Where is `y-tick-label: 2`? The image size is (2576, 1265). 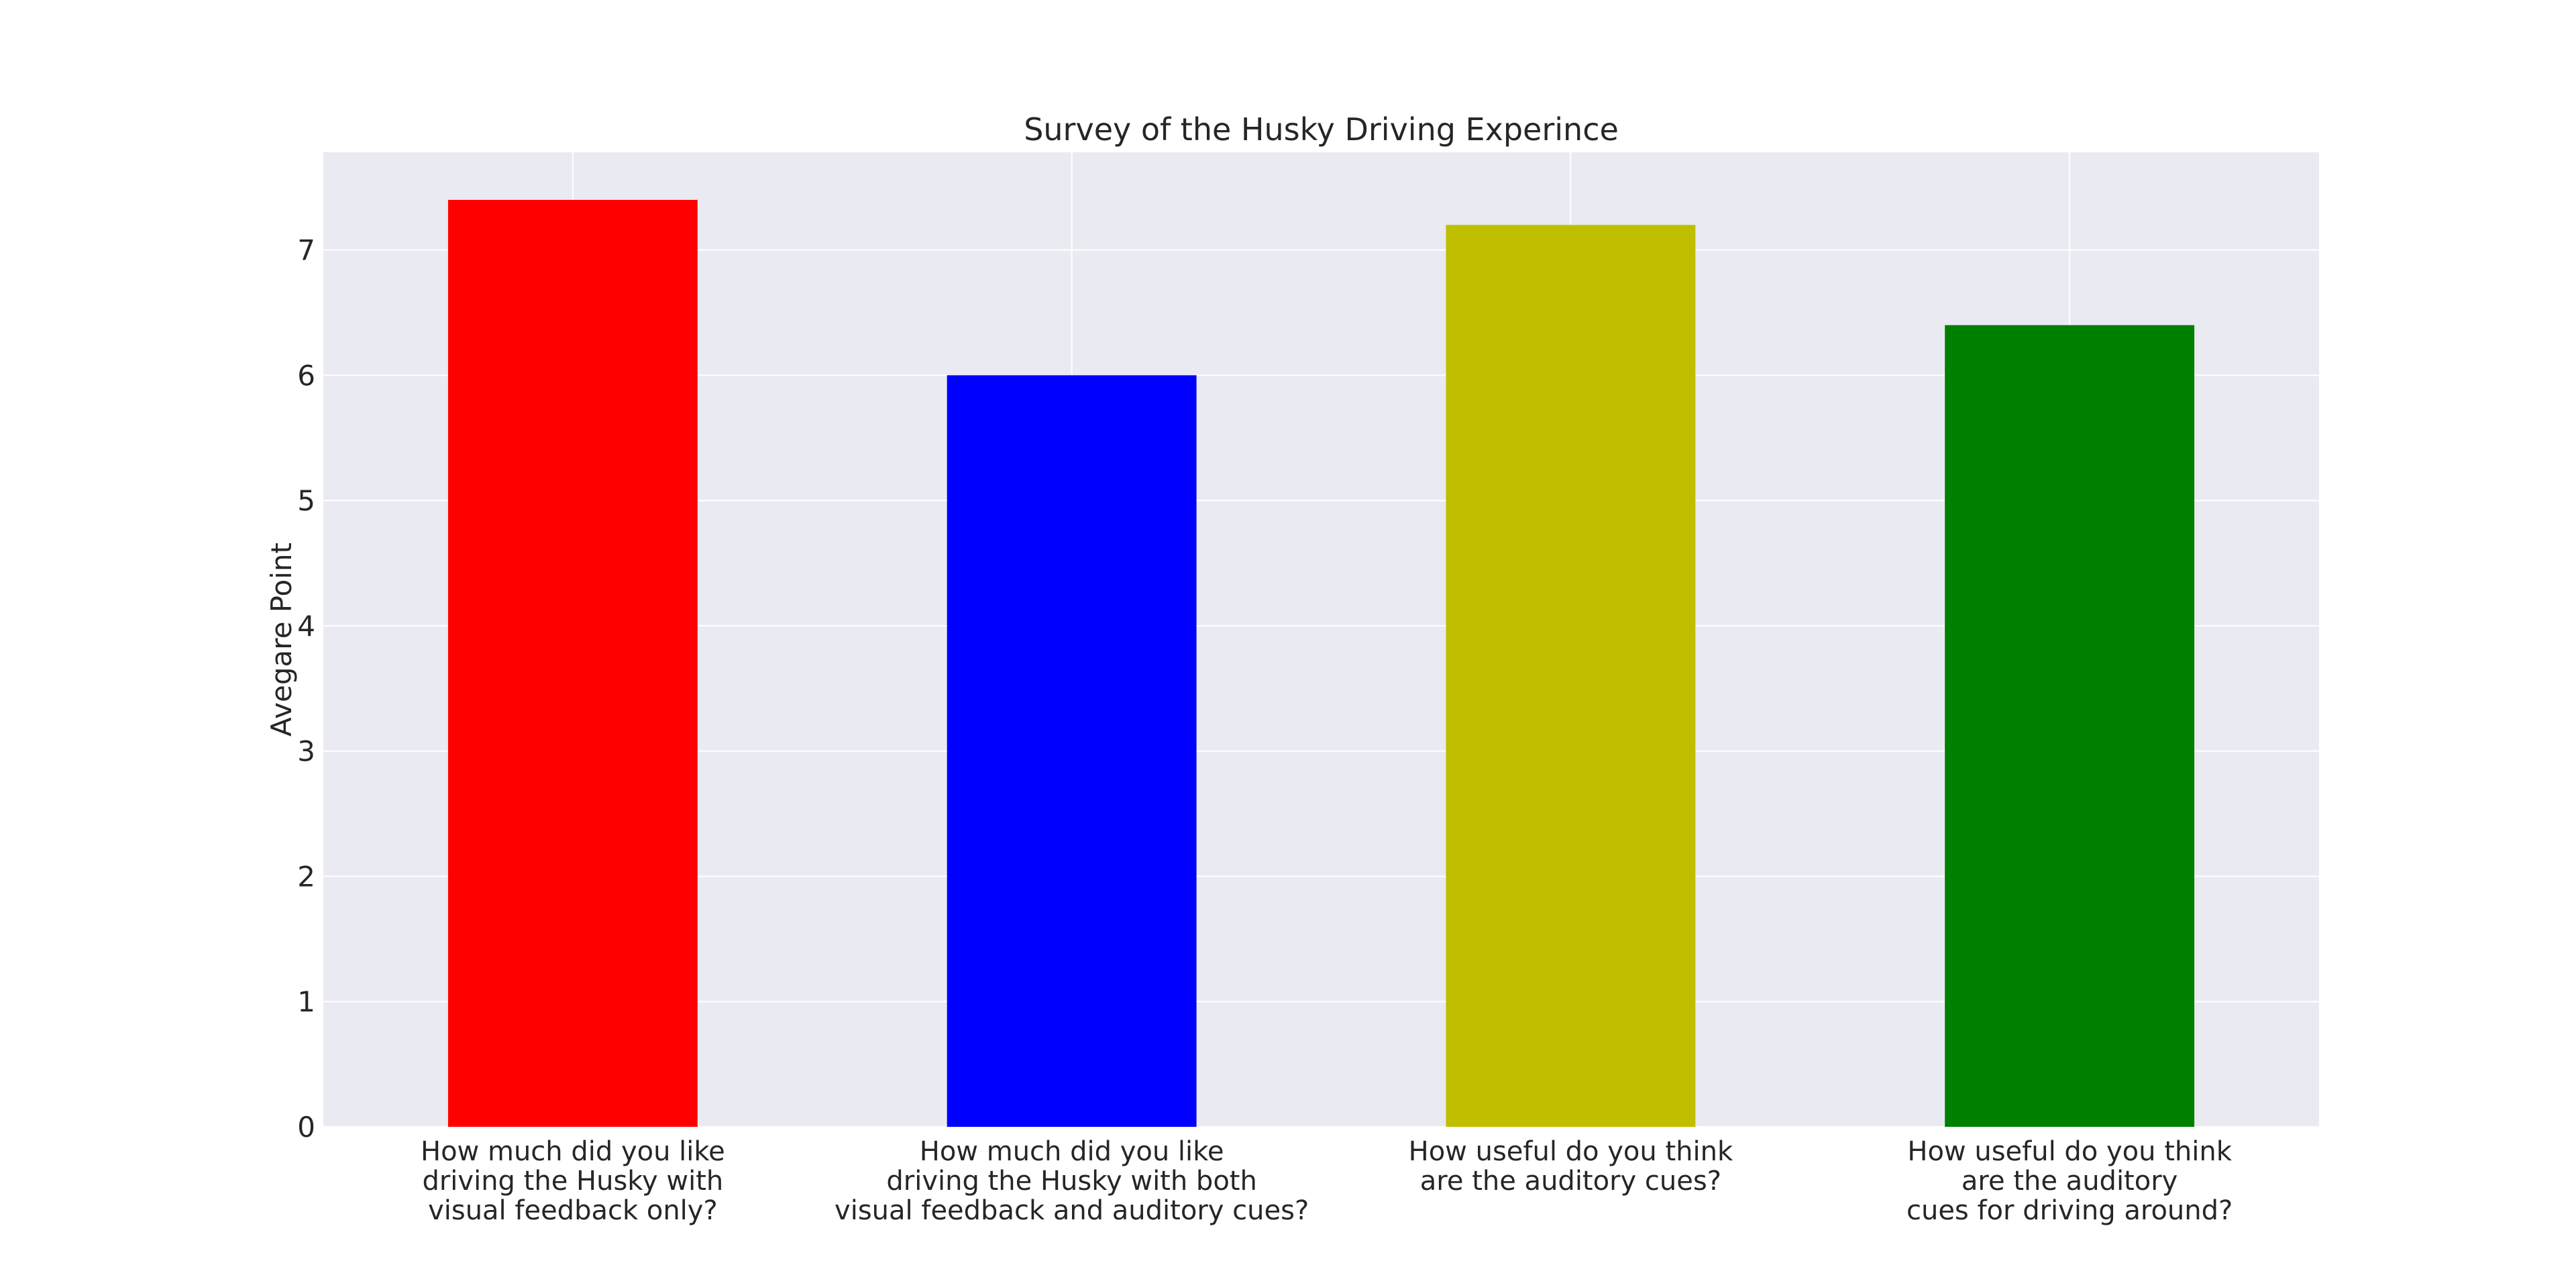 y-tick-label: 2 is located at coordinates (306, 876).